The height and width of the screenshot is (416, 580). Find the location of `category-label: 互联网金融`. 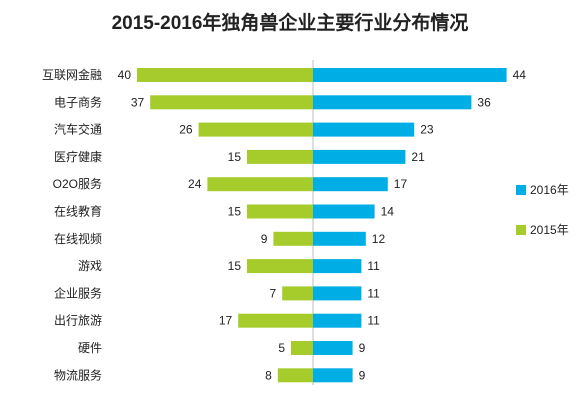

category-label: 互联网金融 is located at coordinates (72, 74).